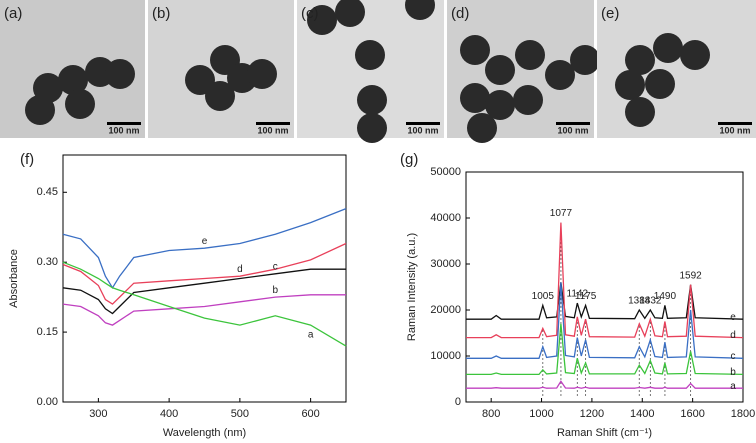  What do you see at coordinates (639, 301) in the screenshot?
I see `peak-label: 1388` at bounding box center [639, 301].